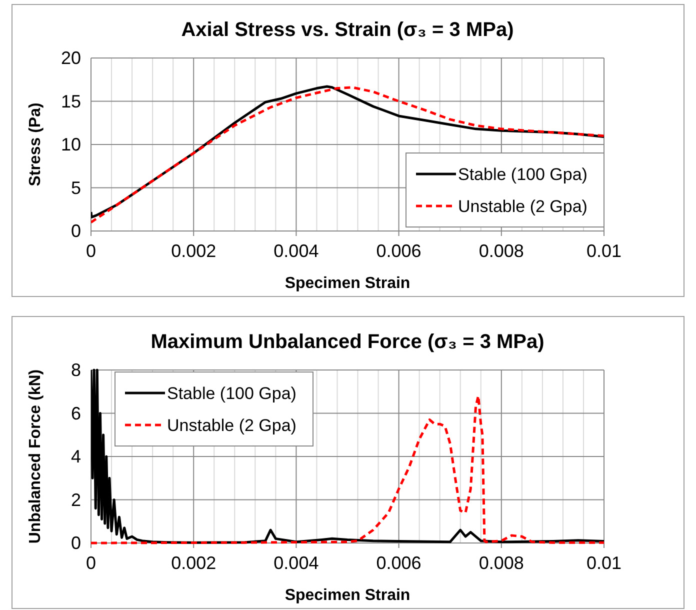 The height and width of the screenshot is (610, 696). Describe the element at coordinates (70, 58) in the screenshot. I see `y-tick-label: 20` at that location.